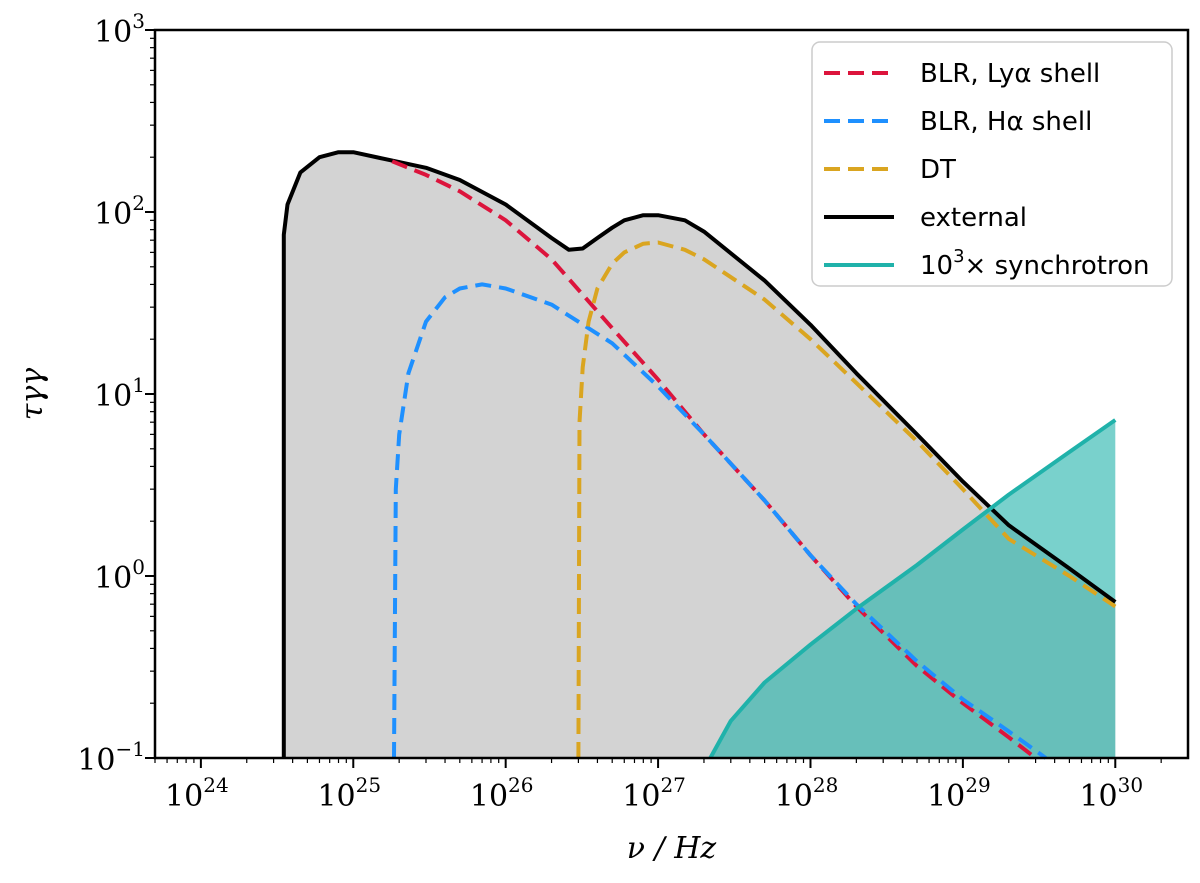  I want to click on x-tick-label: 1030, so click(1111, 793).